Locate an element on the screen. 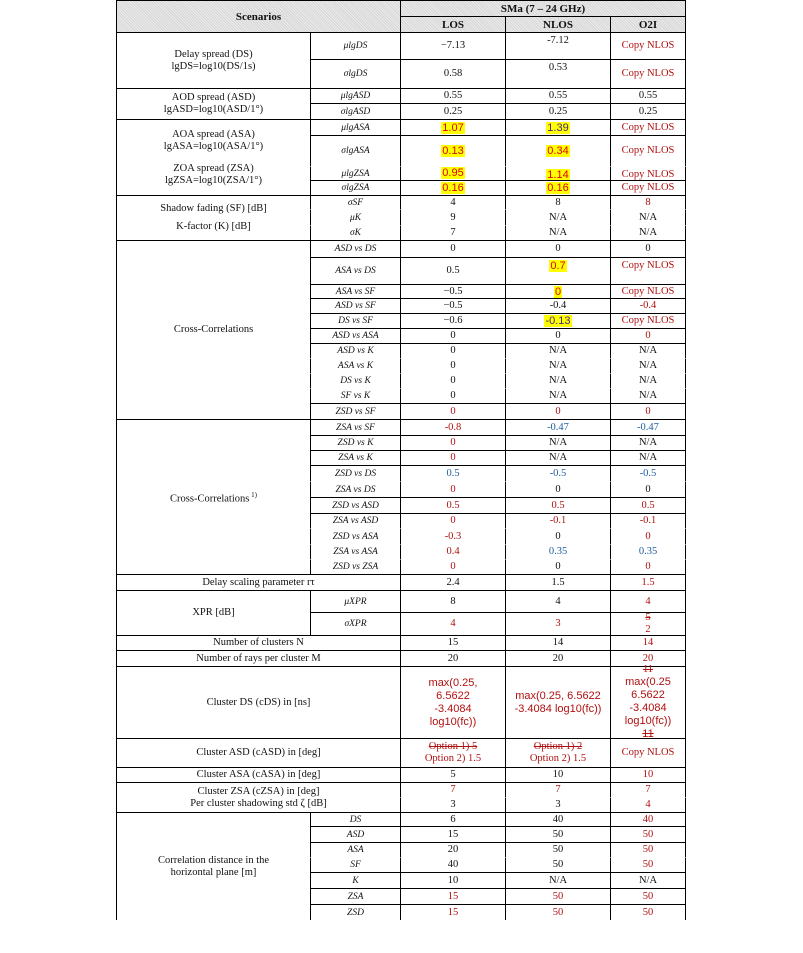 The image size is (803, 953). value-text: 0.55 is located at coordinates (453, 95).